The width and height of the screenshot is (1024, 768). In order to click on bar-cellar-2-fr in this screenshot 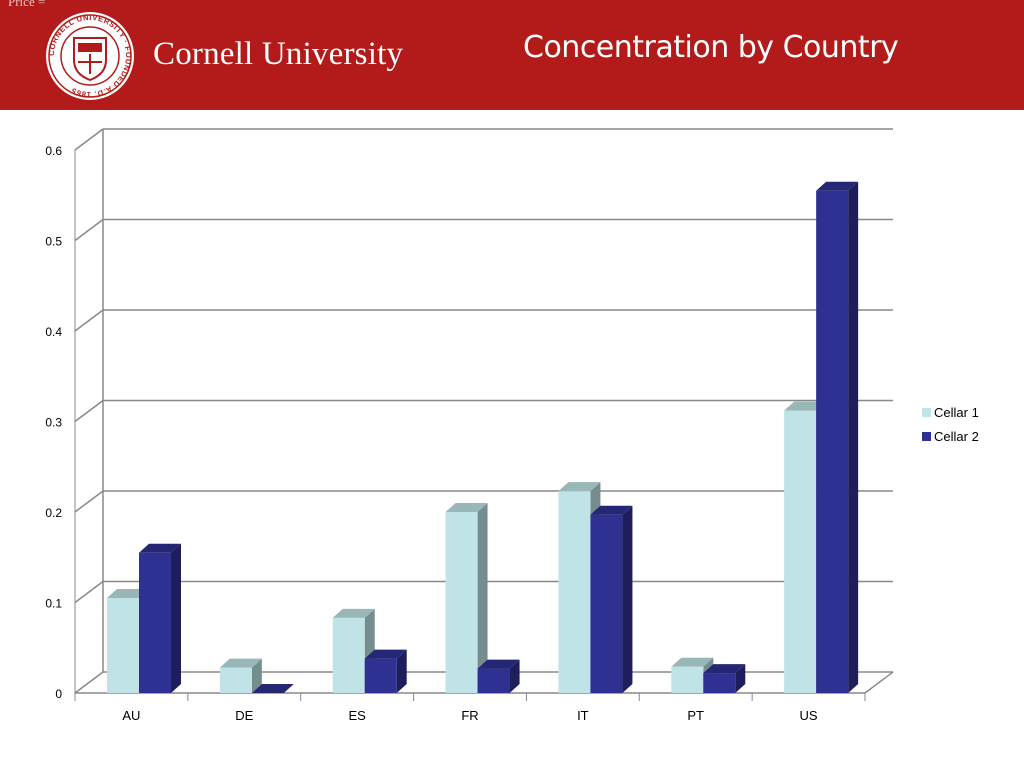, I will do `click(498, 676)`.